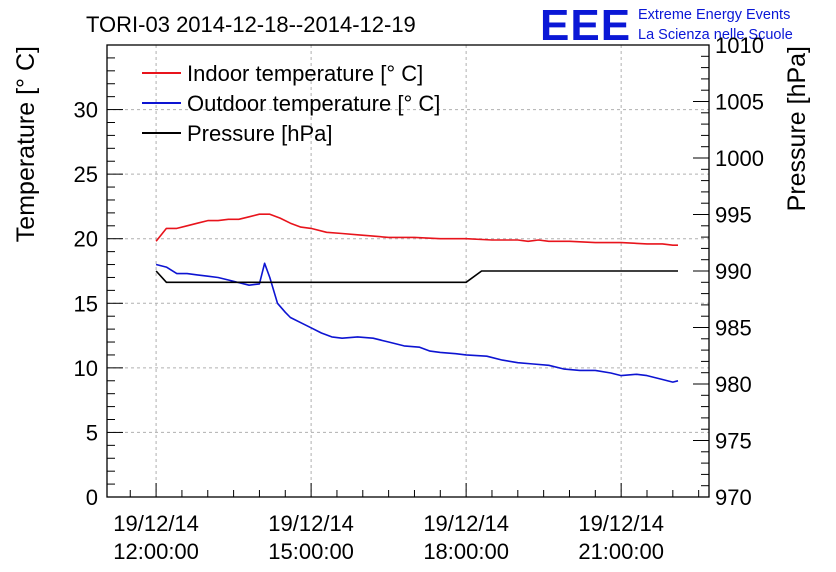  What do you see at coordinates (86, 239) in the screenshot?
I see `y-tick-label: 20` at bounding box center [86, 239].